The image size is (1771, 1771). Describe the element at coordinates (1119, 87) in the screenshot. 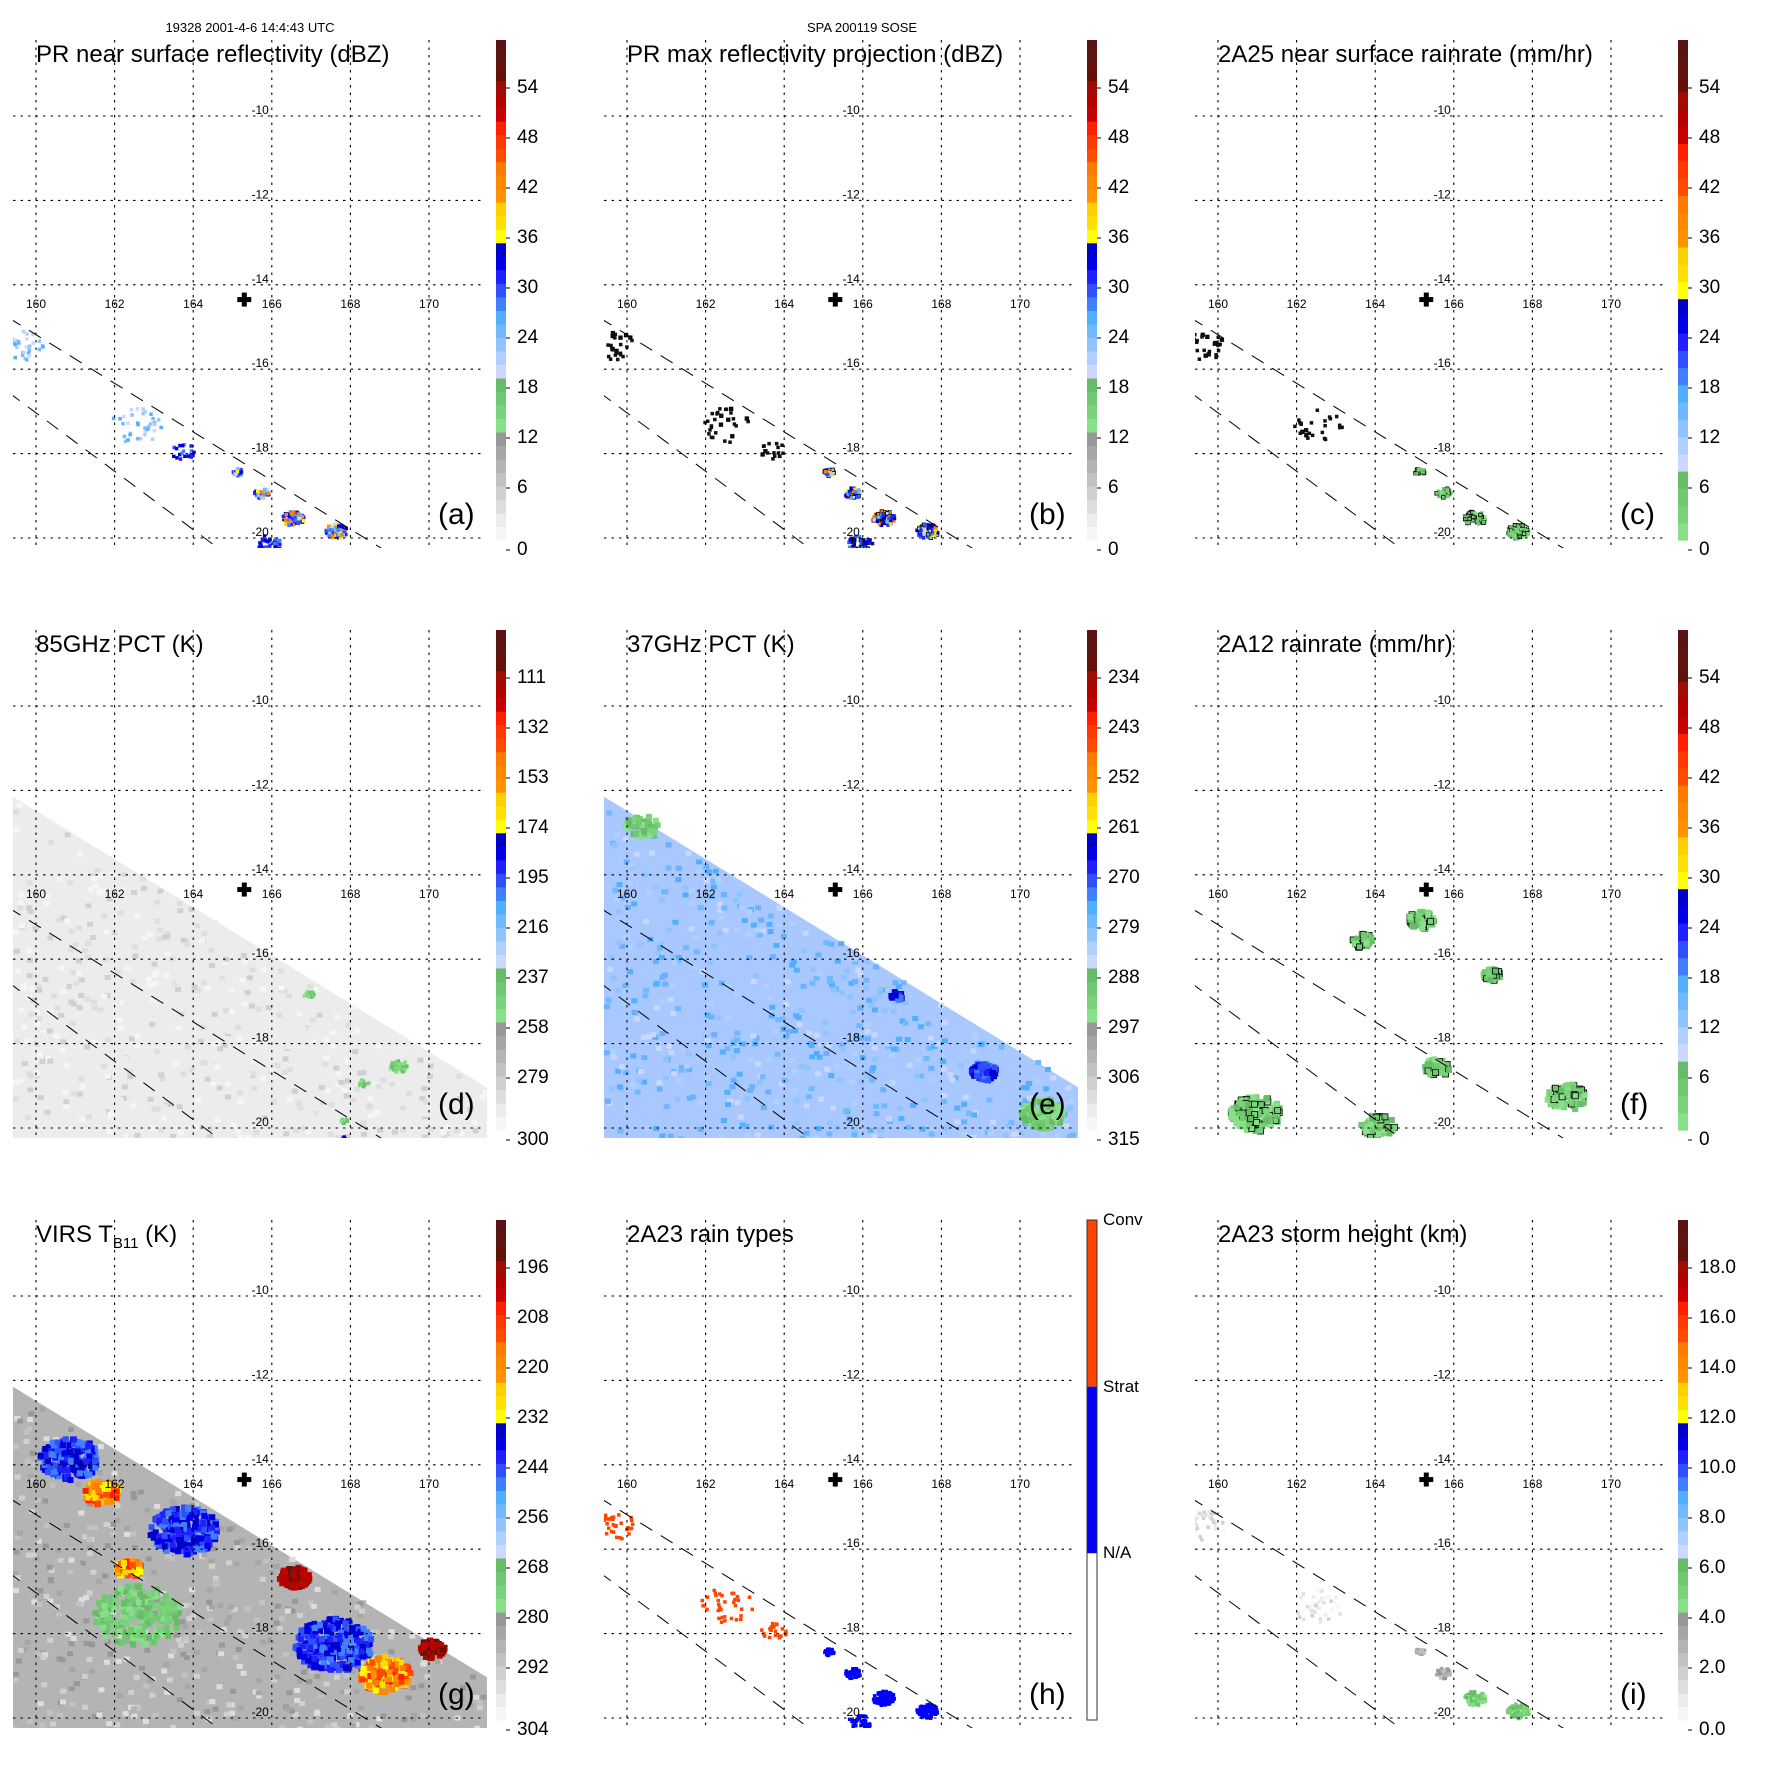

I see `colorbar-tick-label: 54` at that location.